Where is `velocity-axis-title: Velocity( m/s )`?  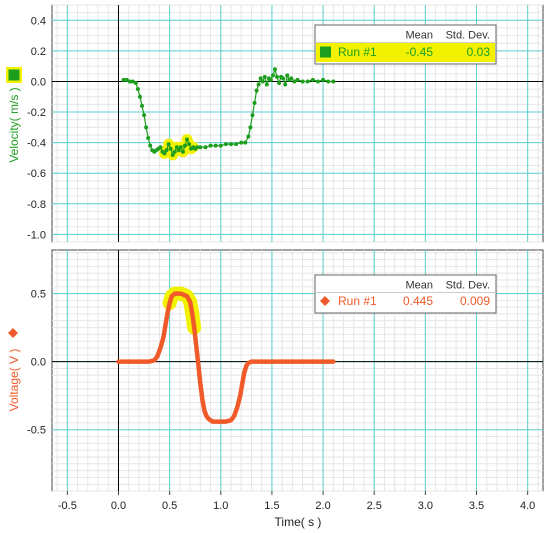 velocity-axis-title: Velocity( m/s ) is located at coordinates (14, 124).